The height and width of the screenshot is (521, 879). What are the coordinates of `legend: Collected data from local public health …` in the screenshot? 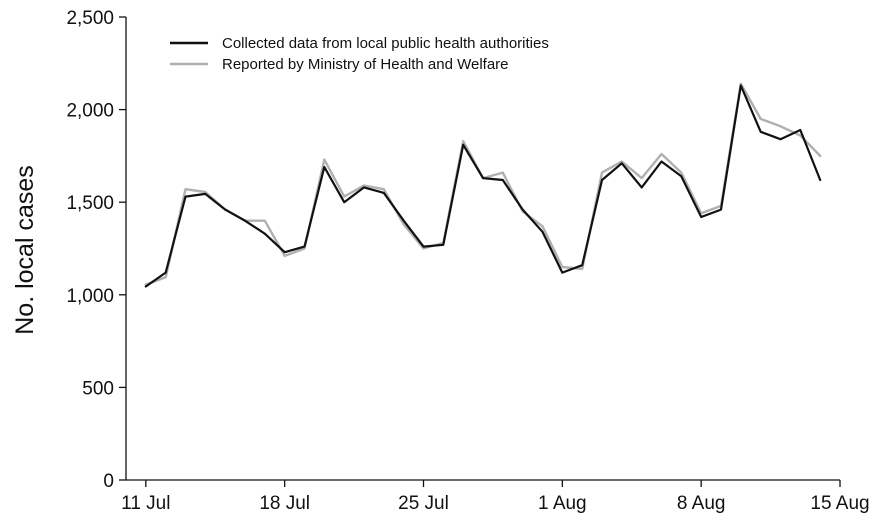 It's located at (359, 54).